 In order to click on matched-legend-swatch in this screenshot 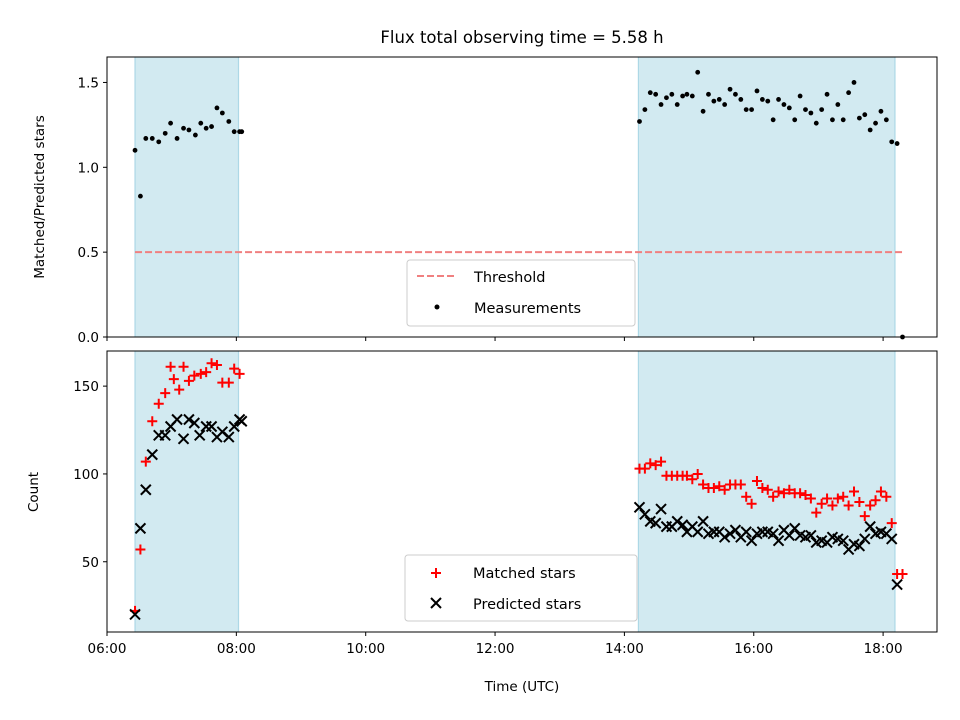, I will do `click(436, 573)`.